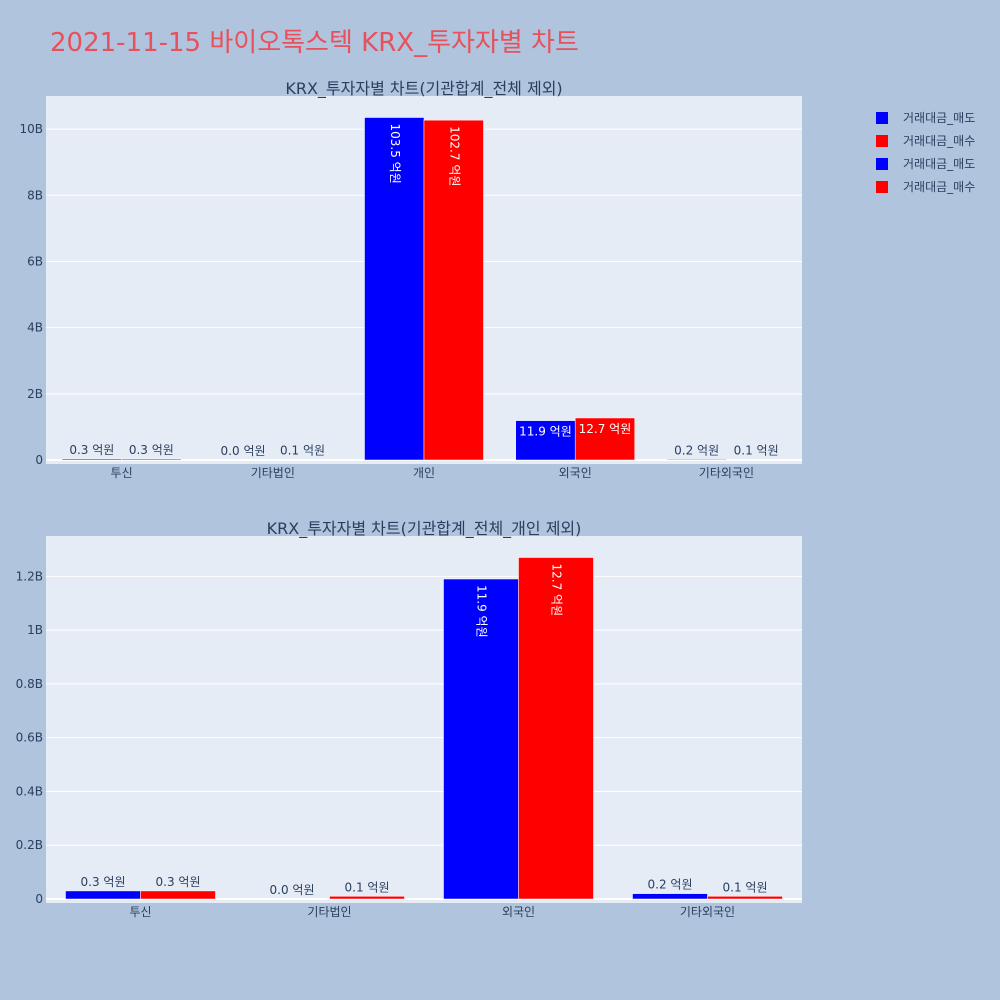 Image resolution: width=1000 pixels, height=1000 pixels. What do you see at coordinates (454, 156) in the screenshot?
I see `data-label: 102.7 억원` at bounding box center [454, 156].